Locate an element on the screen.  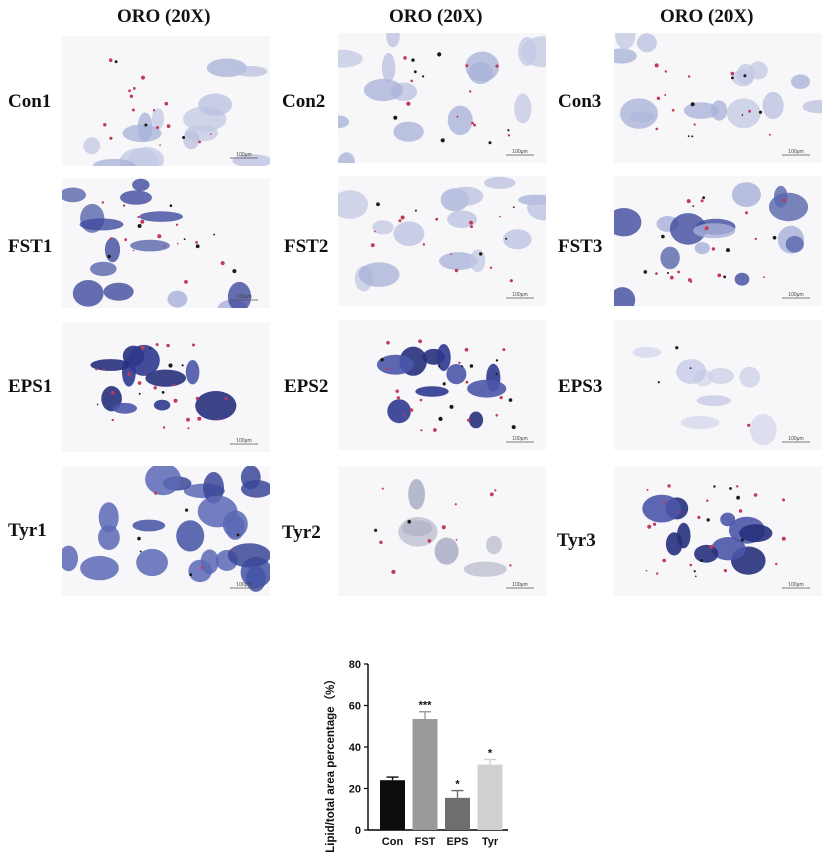
micrograph-fst2: 100μm is located at coordinates (442, 241).